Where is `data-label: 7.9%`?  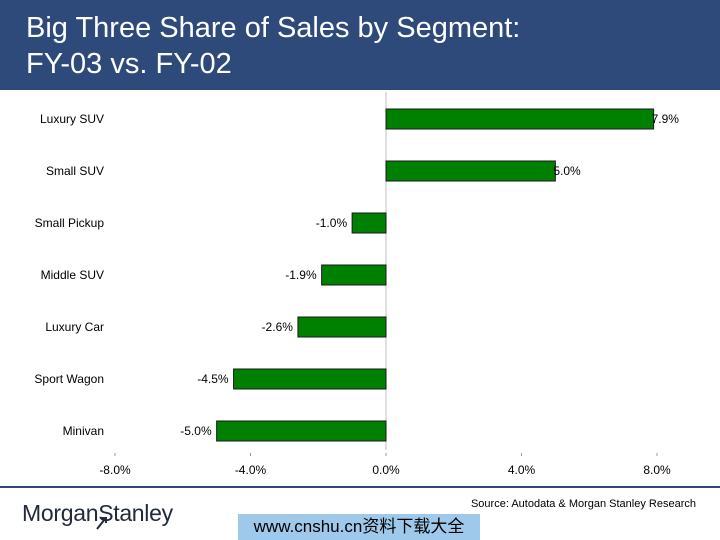 data-label: 7.9% is located at coordinates (666, 119).